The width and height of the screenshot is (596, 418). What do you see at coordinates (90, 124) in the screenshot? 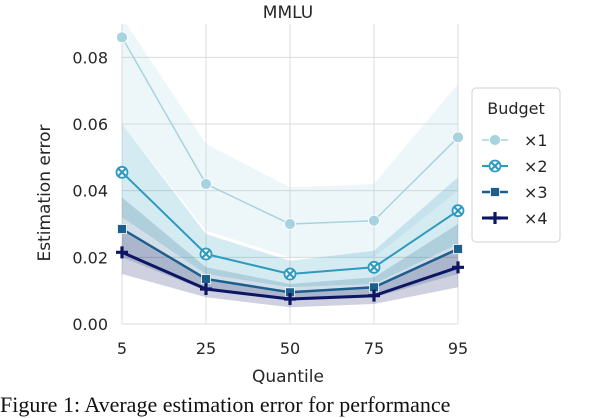
I see `y-tick-label: 0.06` at bounding box center [90, 124].